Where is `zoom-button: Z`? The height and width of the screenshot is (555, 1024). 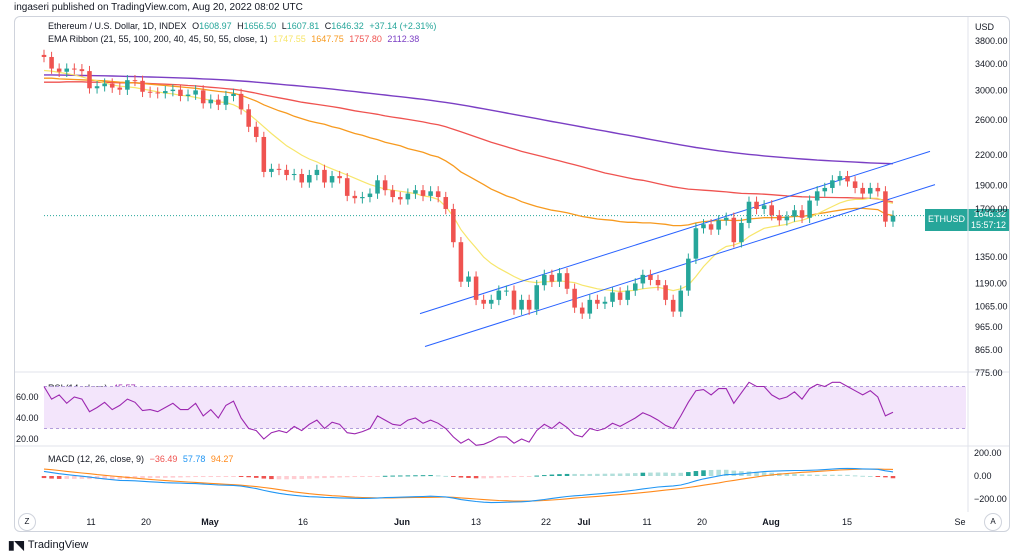 zoom-button: Z is located at coordinates (27, 522).